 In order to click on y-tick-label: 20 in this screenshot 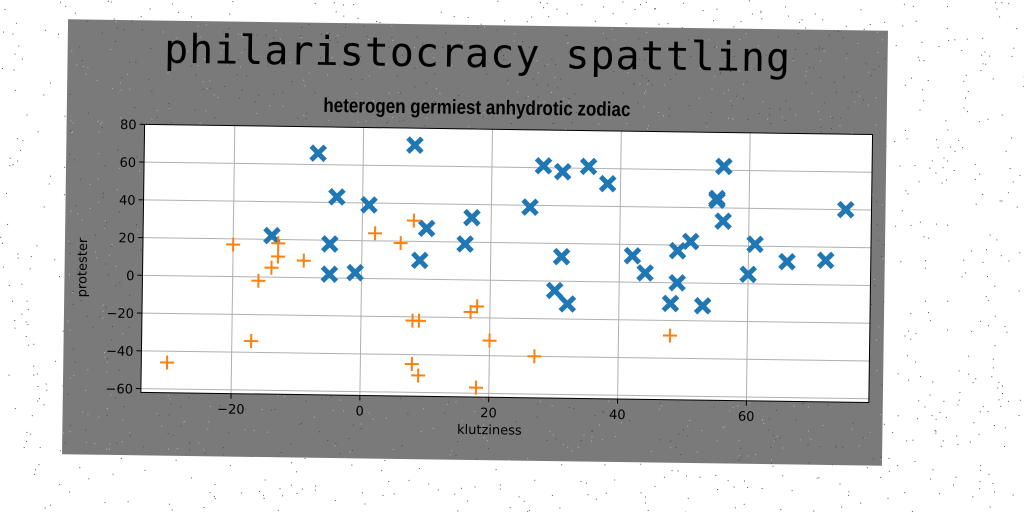, I will do `click(126, 238)`.